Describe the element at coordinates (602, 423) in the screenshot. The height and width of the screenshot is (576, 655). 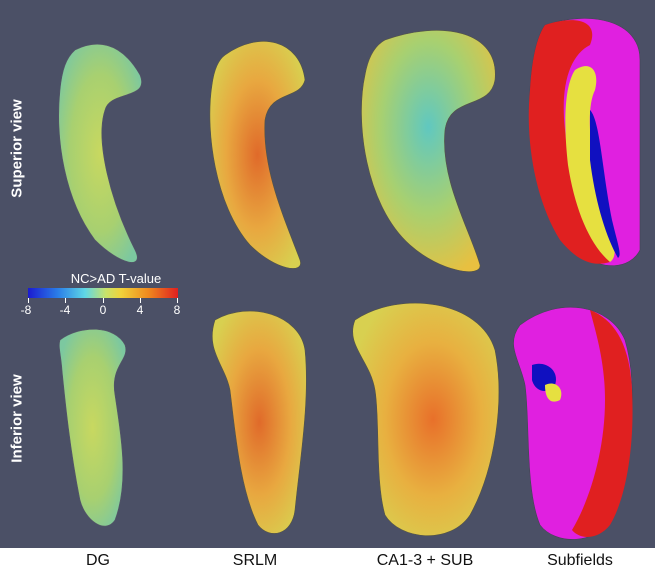
I see `subfields-inferior-red` at that location.